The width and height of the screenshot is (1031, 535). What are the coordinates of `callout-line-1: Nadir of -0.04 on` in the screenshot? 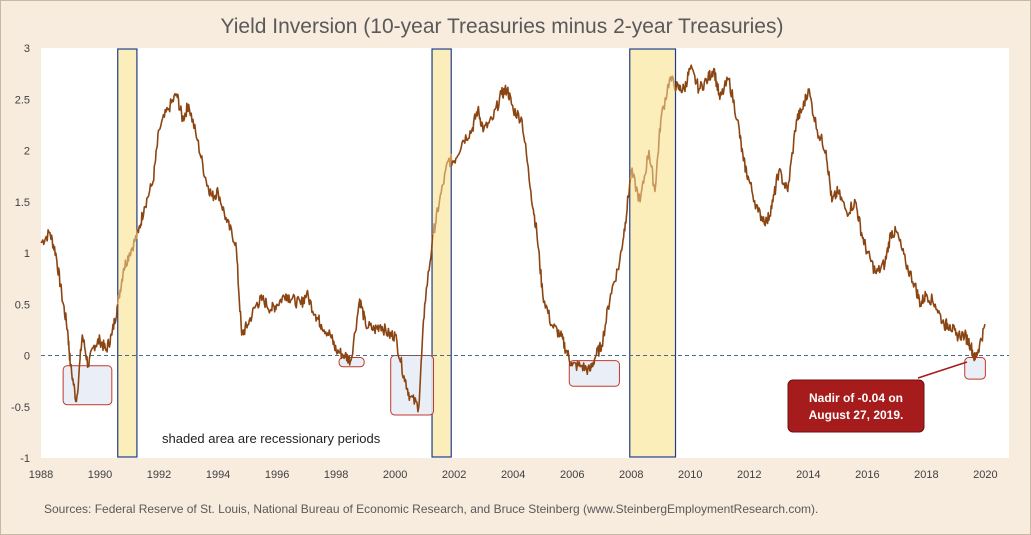 It's located at (856, 398).